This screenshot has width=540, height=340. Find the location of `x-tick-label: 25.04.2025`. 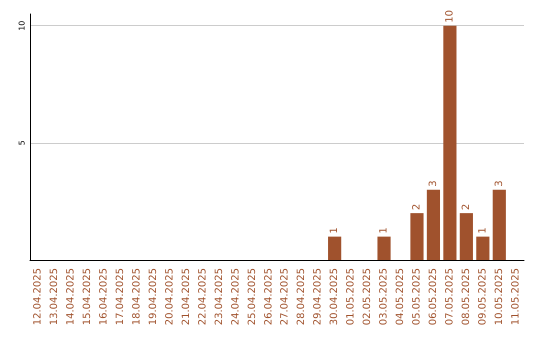

x-tick-label: 25.04.2025 is located at coordinates (252, 297).